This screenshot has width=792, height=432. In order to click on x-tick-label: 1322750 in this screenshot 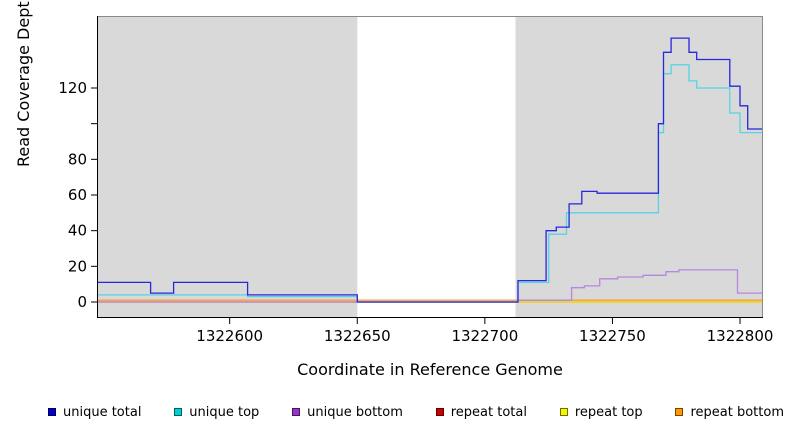, I will do `click(612, 336)`.